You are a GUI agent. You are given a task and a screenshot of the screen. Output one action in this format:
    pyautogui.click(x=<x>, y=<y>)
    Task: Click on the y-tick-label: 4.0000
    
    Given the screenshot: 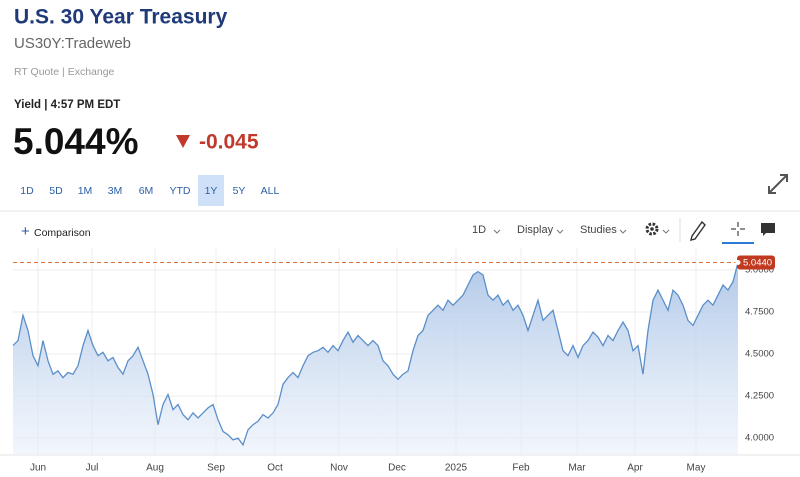 What is the action you would take?
    pyautogui.click(x=759, y=438)
    